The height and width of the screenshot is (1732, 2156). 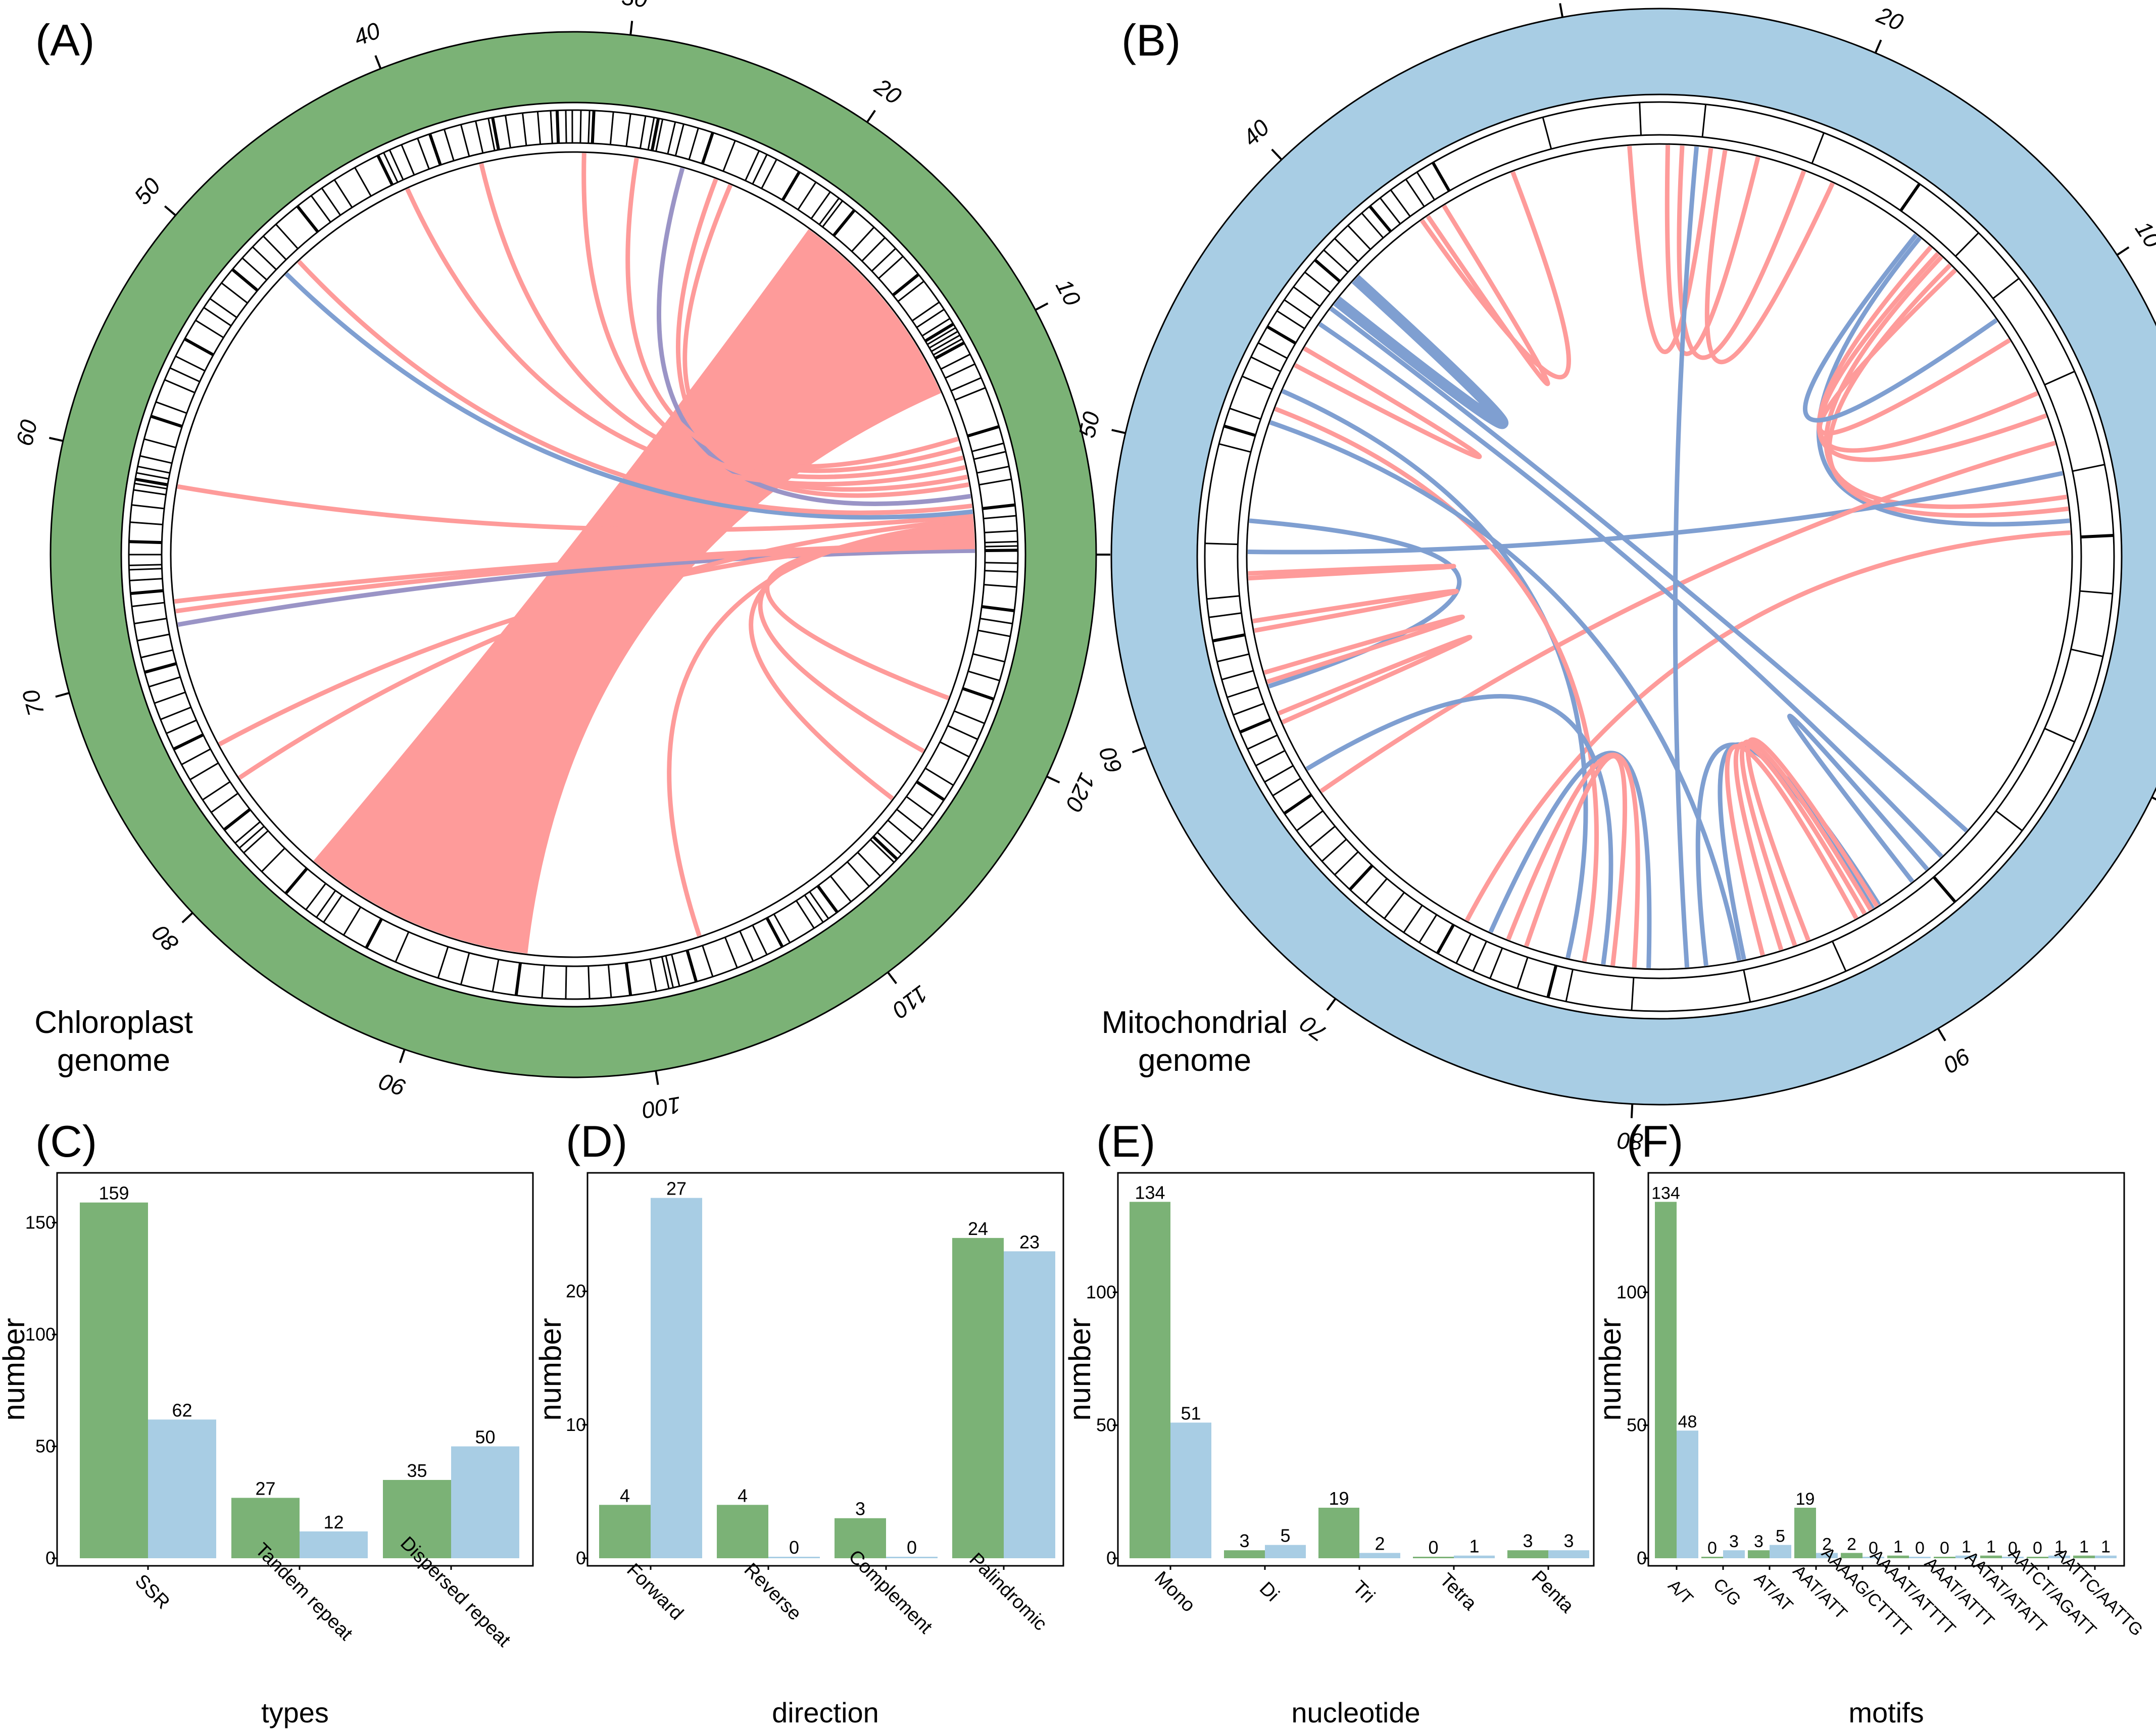 What do you see at coordinates (825, 1369) in the screenshot?
I see `plot-frame` at bounding box center [825, 1369].